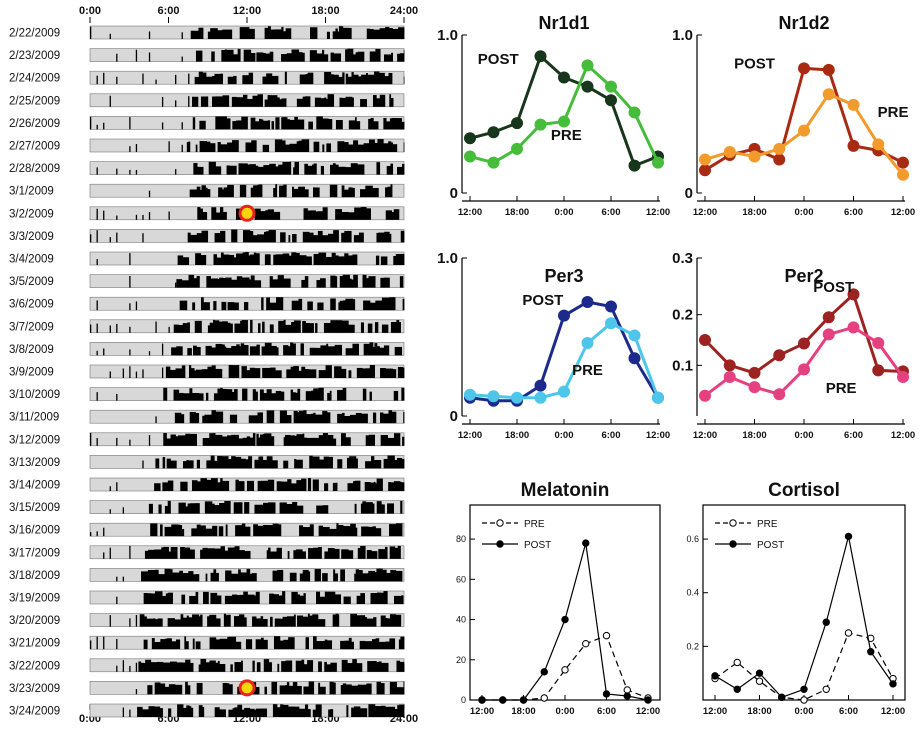  What do you see at coordinates (470, 435) in the screenshot?
I see `x-tick-label: 12:00` at bounding box center [470, 435].